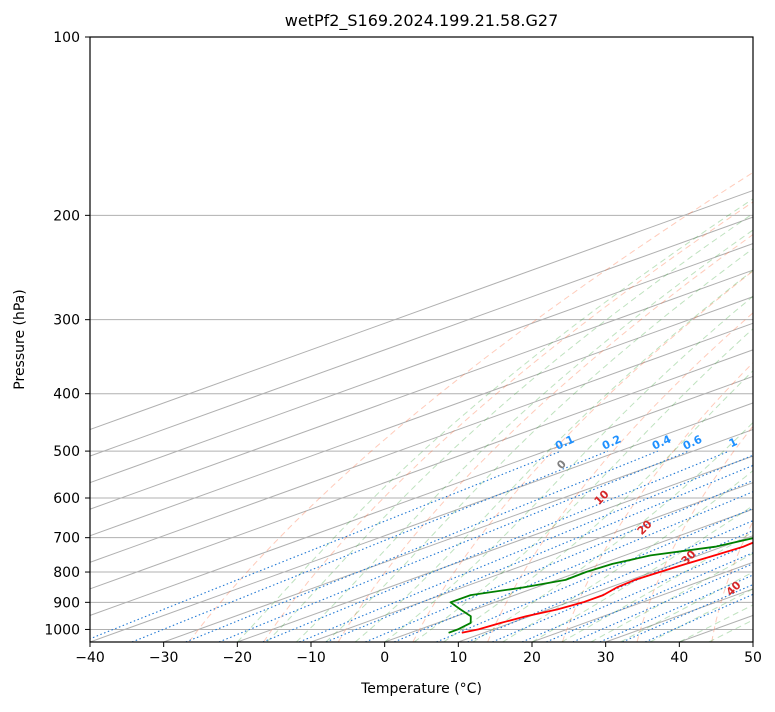  What do you see at coordinates (66, 603) in the screenshot?
I see `y-tick-label: 900` at bounding box center [66, 603].